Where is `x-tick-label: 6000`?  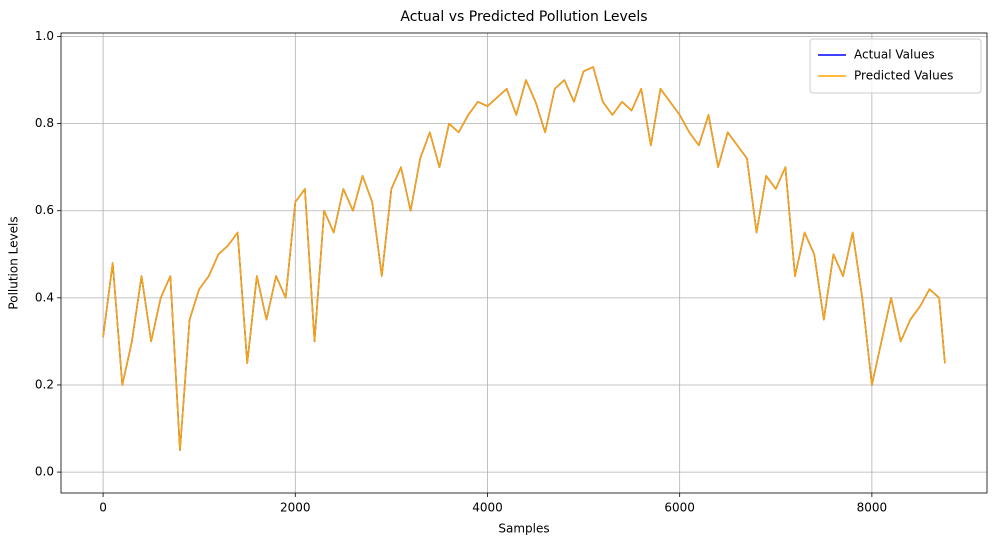
x-tick-label: 6000 is located at coordinates (679, 508).